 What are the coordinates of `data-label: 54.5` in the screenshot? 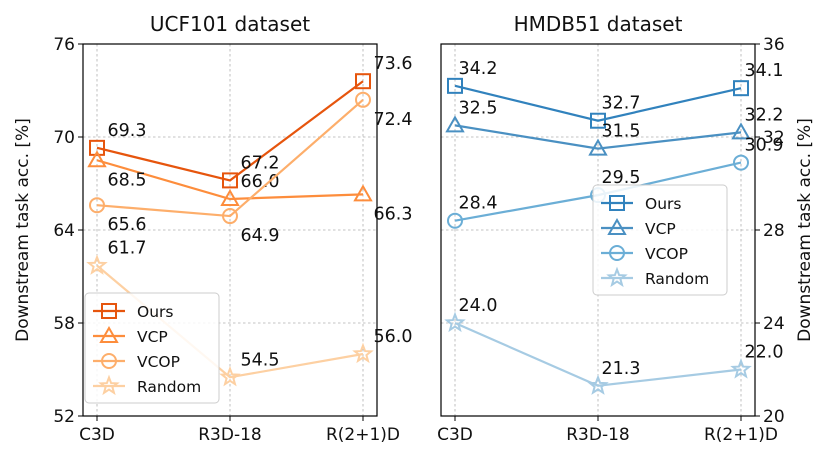 It's located at (260, 360).